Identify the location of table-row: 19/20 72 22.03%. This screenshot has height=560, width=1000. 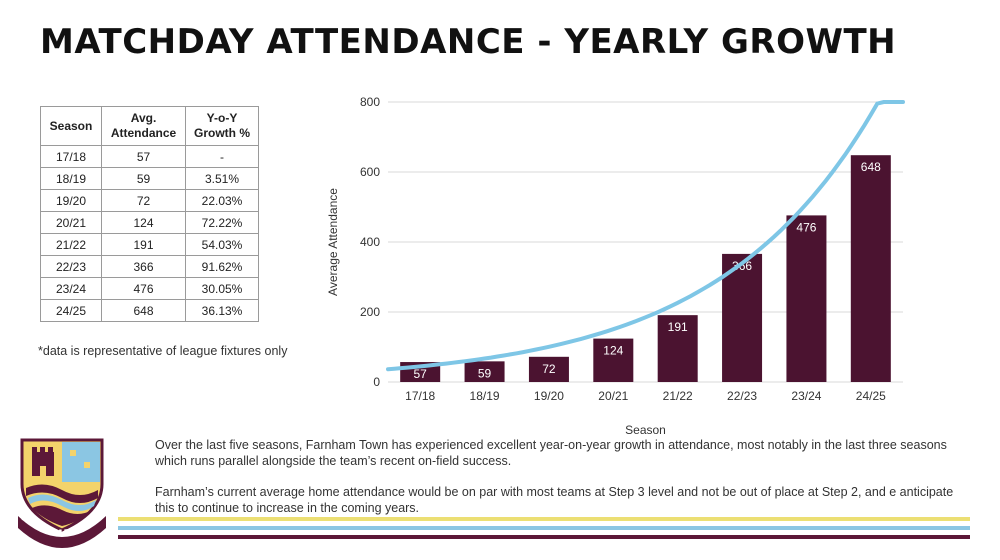
(149, 200).